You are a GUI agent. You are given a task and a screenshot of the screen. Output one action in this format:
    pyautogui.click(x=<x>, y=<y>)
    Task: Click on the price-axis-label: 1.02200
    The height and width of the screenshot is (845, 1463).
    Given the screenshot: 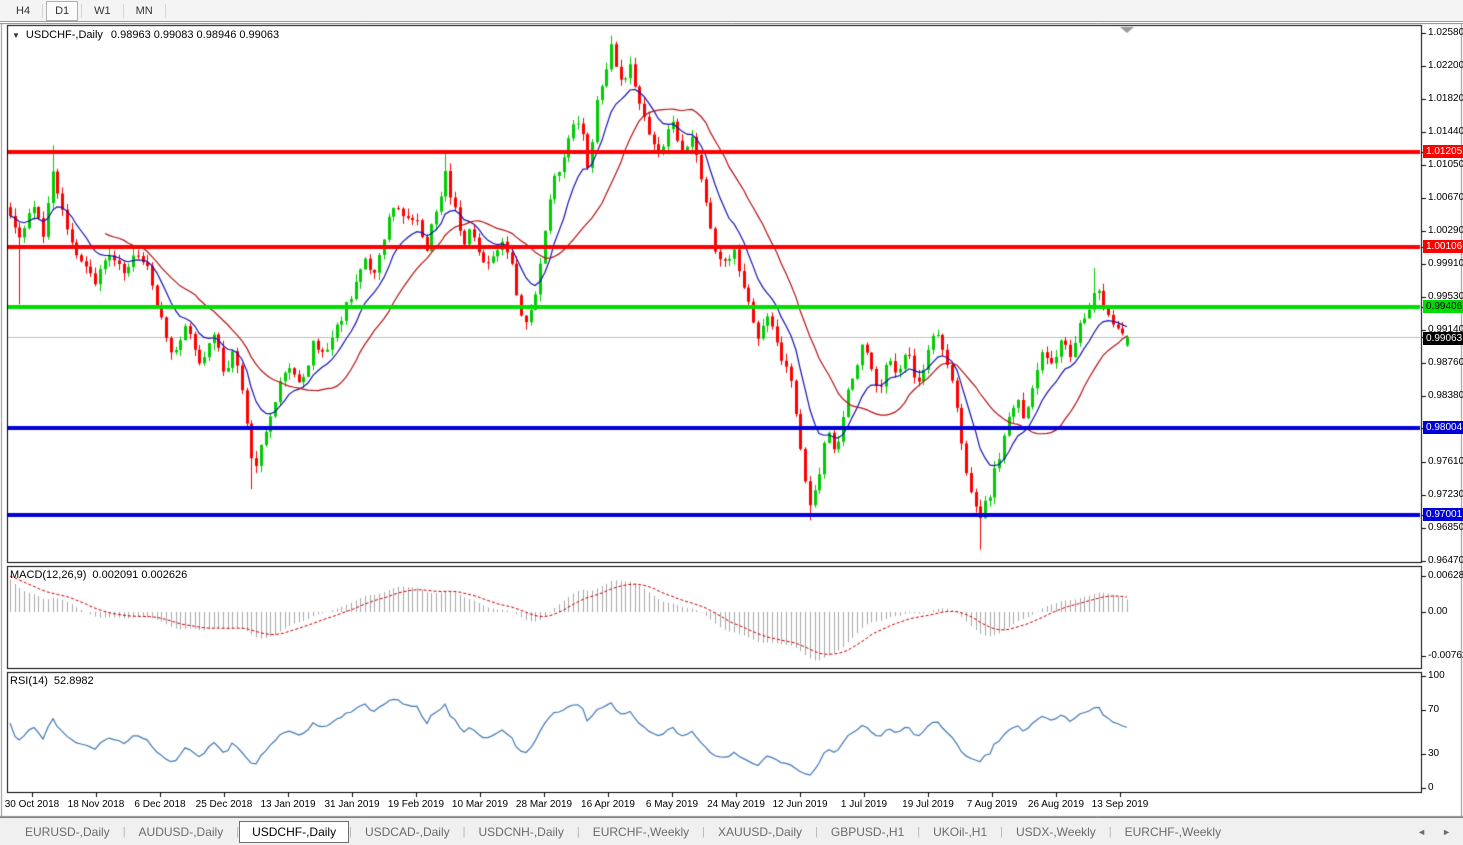 What is the action you would take?
    pyautogui.click(x=1445, y=65)
    